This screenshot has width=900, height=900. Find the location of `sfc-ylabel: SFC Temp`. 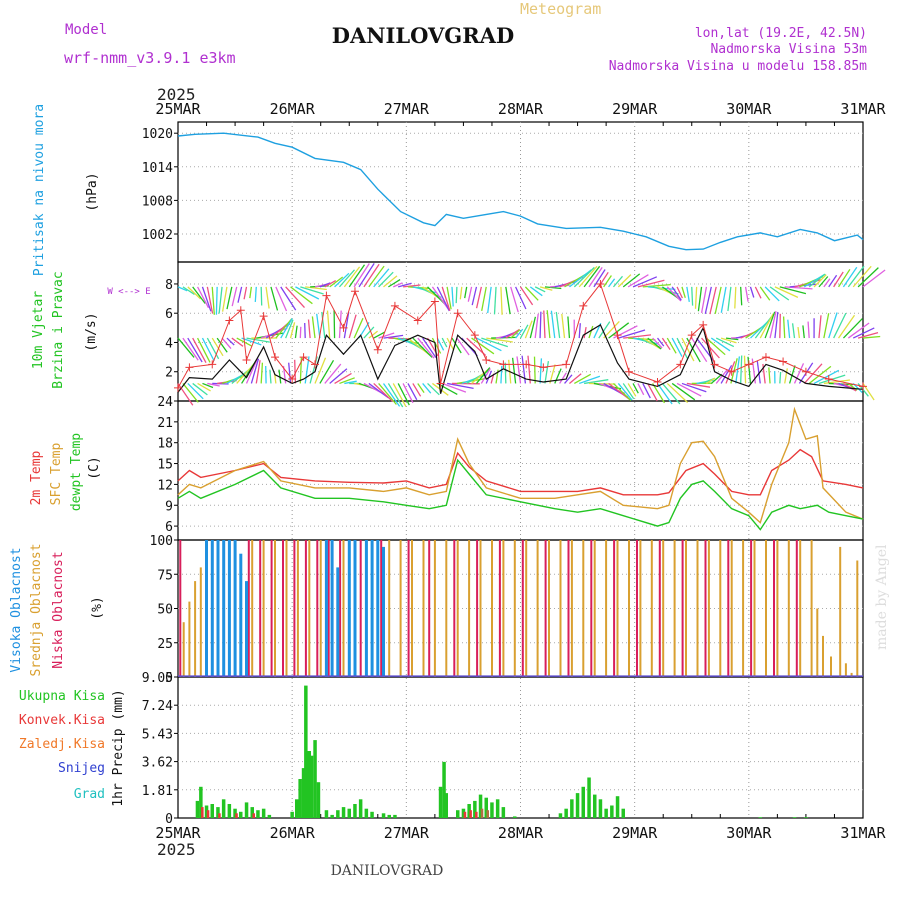

sfc-ylabel: SFC Temp is located at coordinates (56, 474).